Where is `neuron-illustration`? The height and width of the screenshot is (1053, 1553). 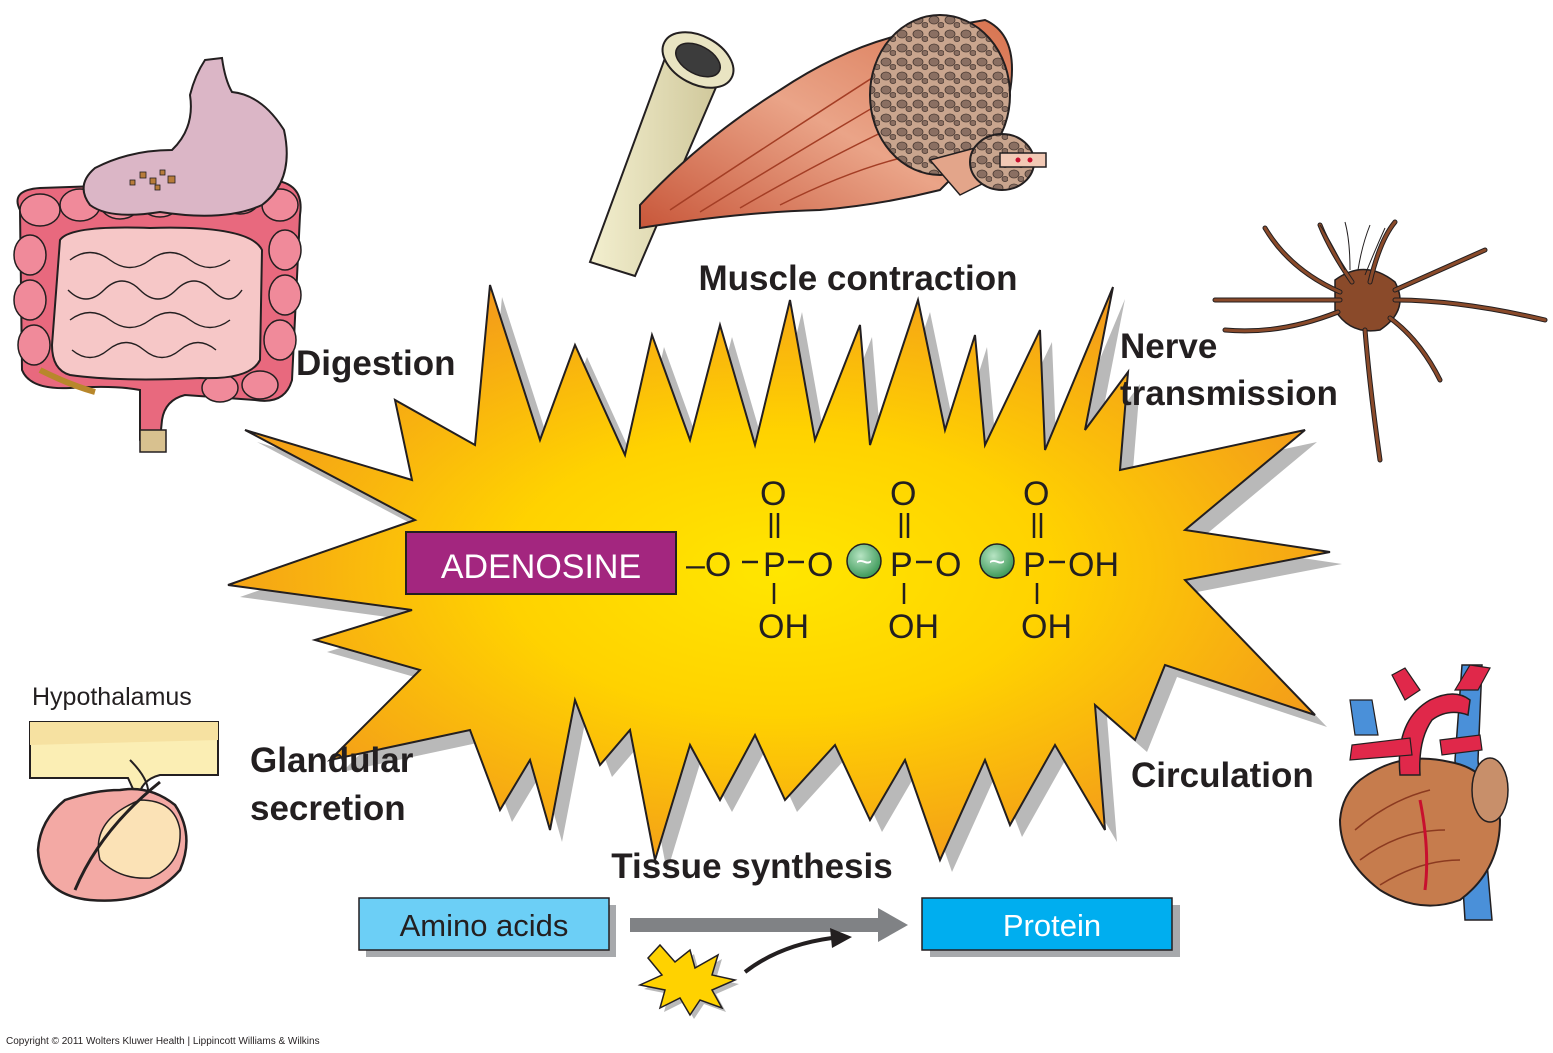
neuron-illustration is located at coordinates (1380, 341).